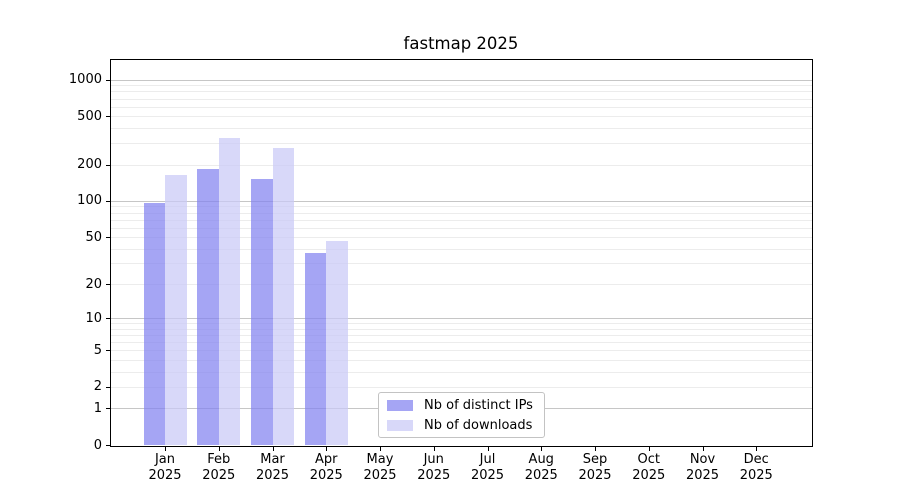 The height and width of the screenshot is (500, 900). What do you see at coordinates (461, 415) in the screenshot?
I see `legend: Nb of distinct IPs Nb of downloads` at bounding box center [461, 415].